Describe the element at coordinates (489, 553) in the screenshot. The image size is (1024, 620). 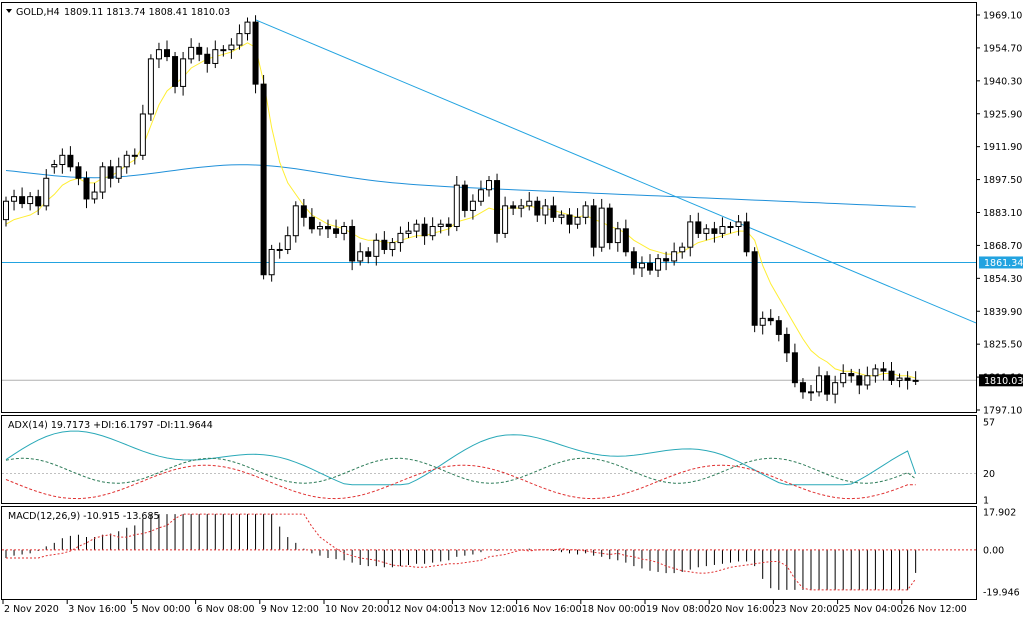
I see `macd-panel` at that location.